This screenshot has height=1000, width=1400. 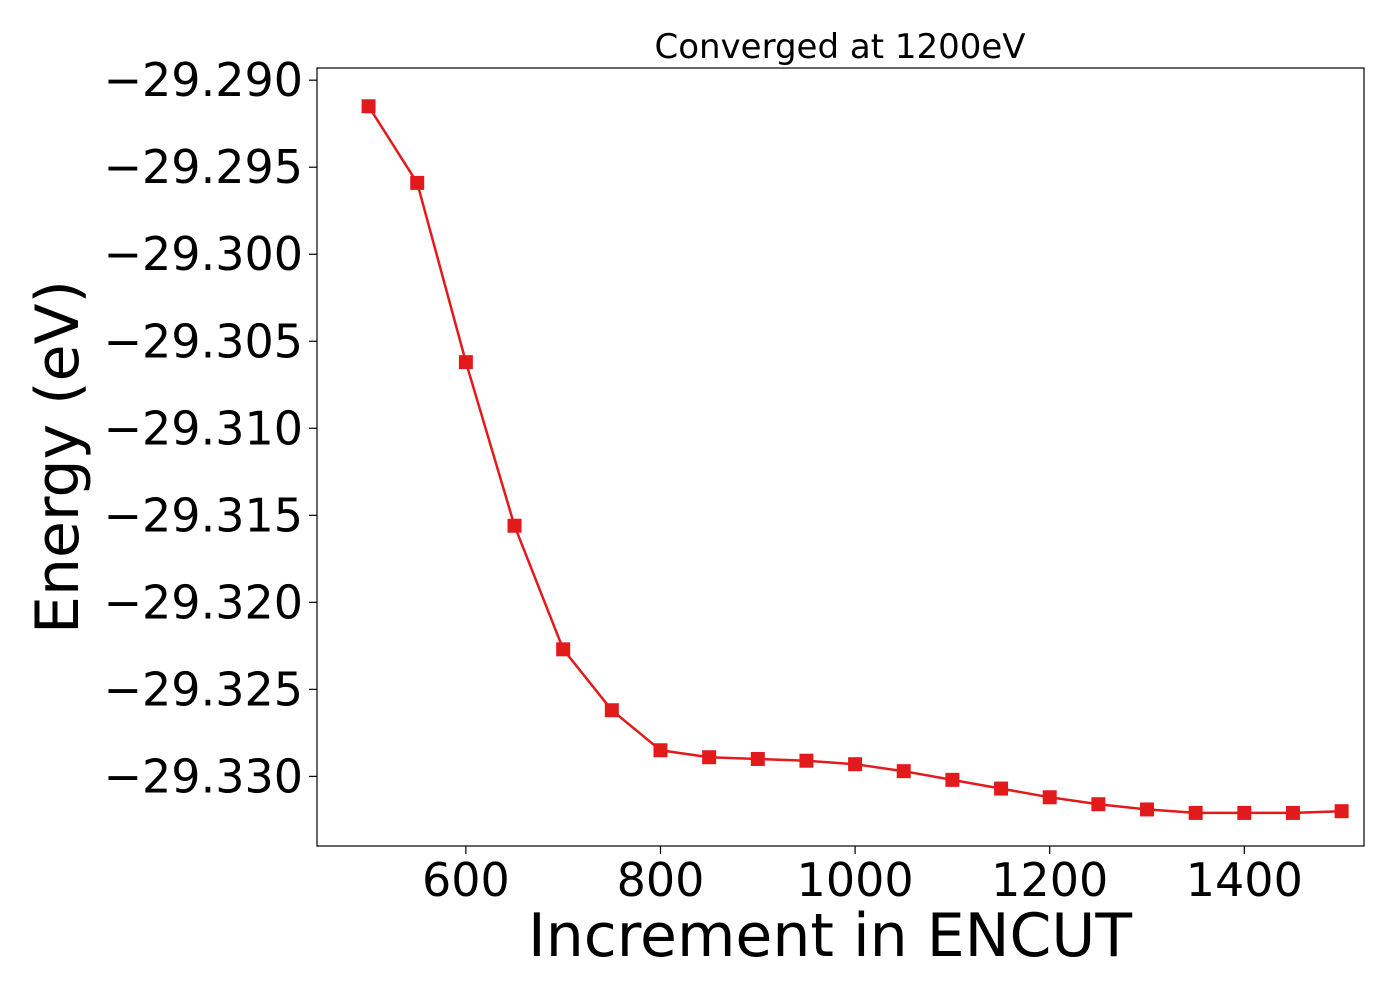 I want to click on y-tick-label: −29.320, so click(x=204, y=602).